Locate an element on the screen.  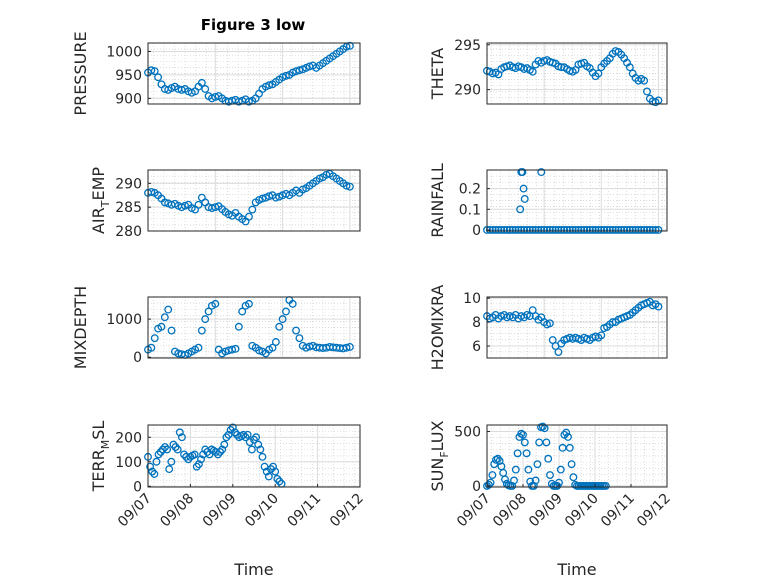
y-tick-label: 950 is located at coordinates (128, 76).